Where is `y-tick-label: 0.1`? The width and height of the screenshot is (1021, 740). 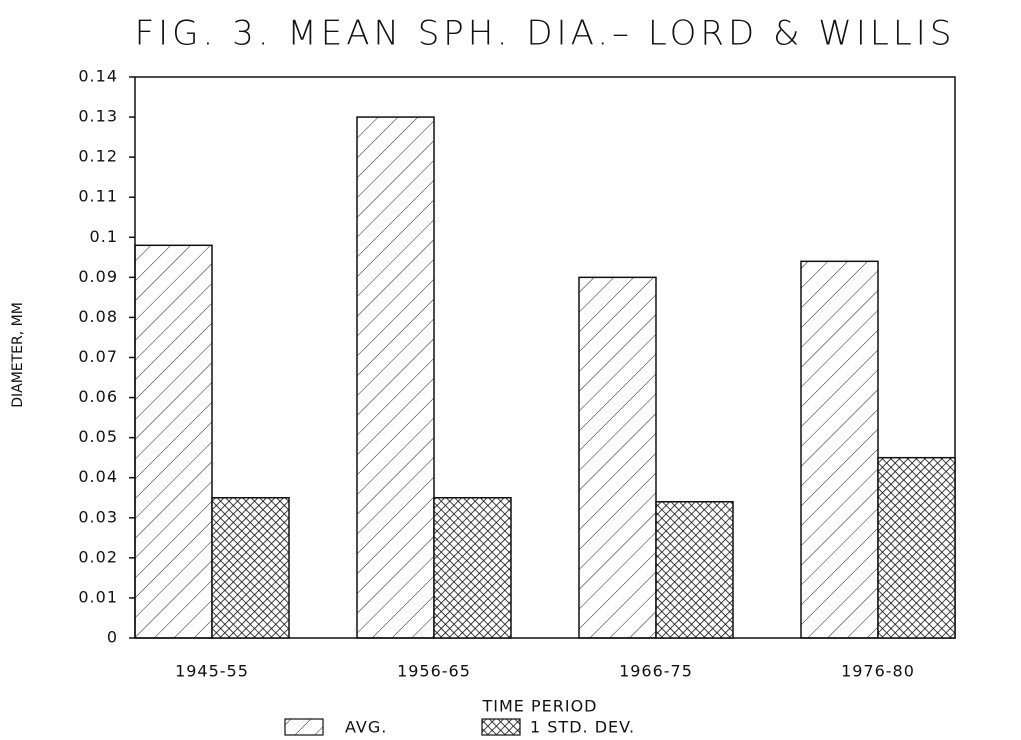
y-tick-label: 0.1 is located at coordinates (104, 236).